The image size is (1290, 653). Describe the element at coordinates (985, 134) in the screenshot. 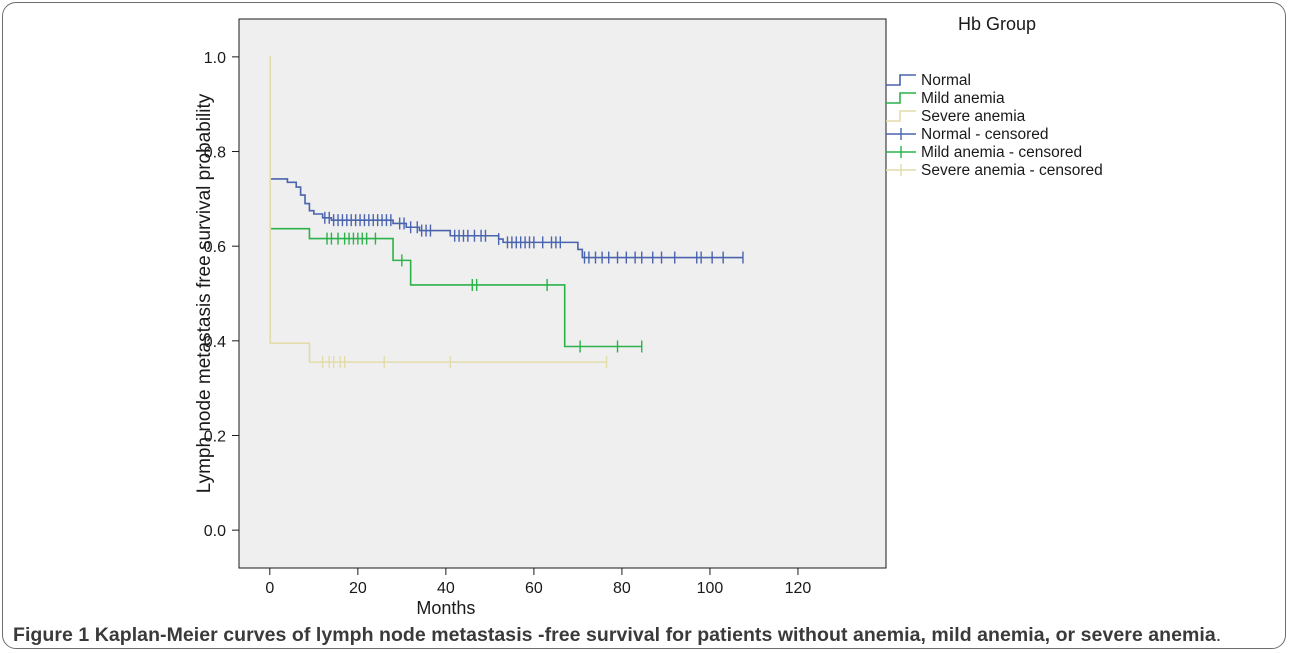

I see `legend-label: Normal - censored` at that location.